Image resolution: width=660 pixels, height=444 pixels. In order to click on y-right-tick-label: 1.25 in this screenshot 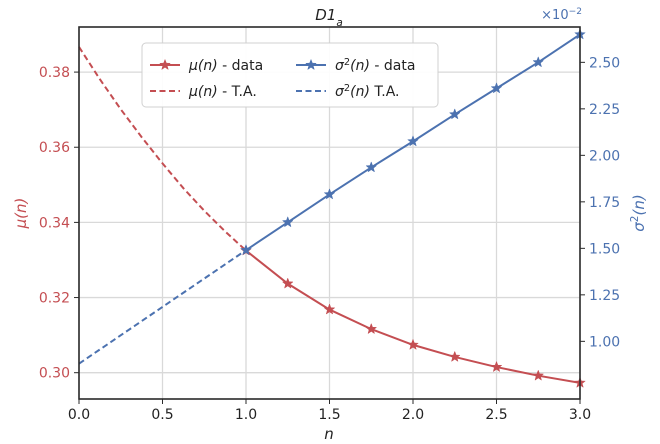, I will do `click(604, 296)`.